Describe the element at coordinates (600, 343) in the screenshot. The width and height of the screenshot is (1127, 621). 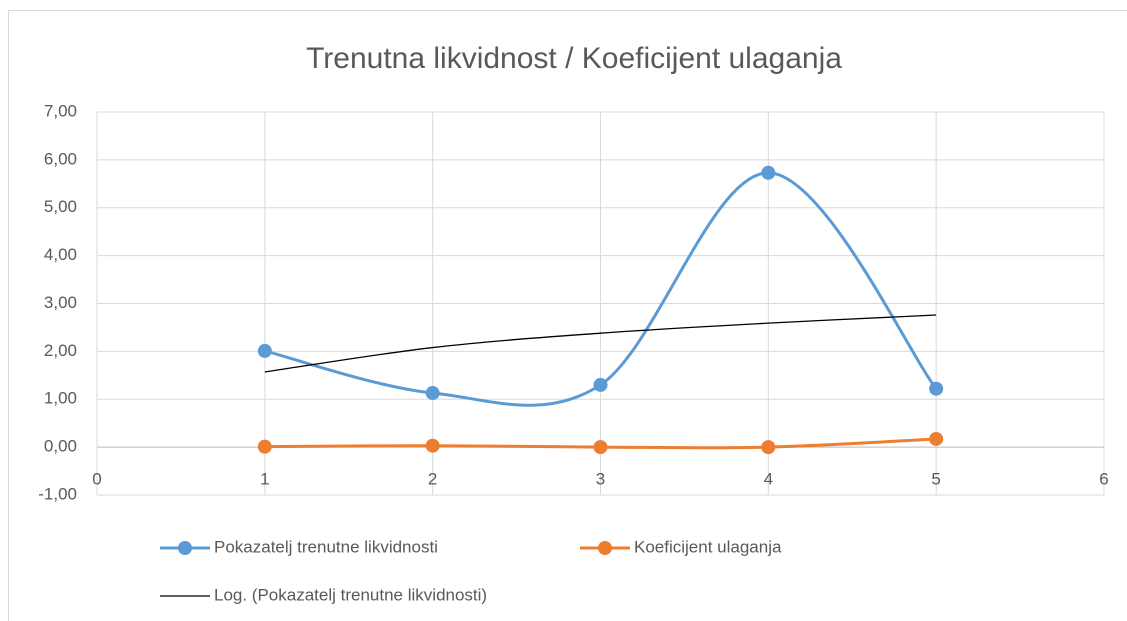
I see `trend-line` at that location.